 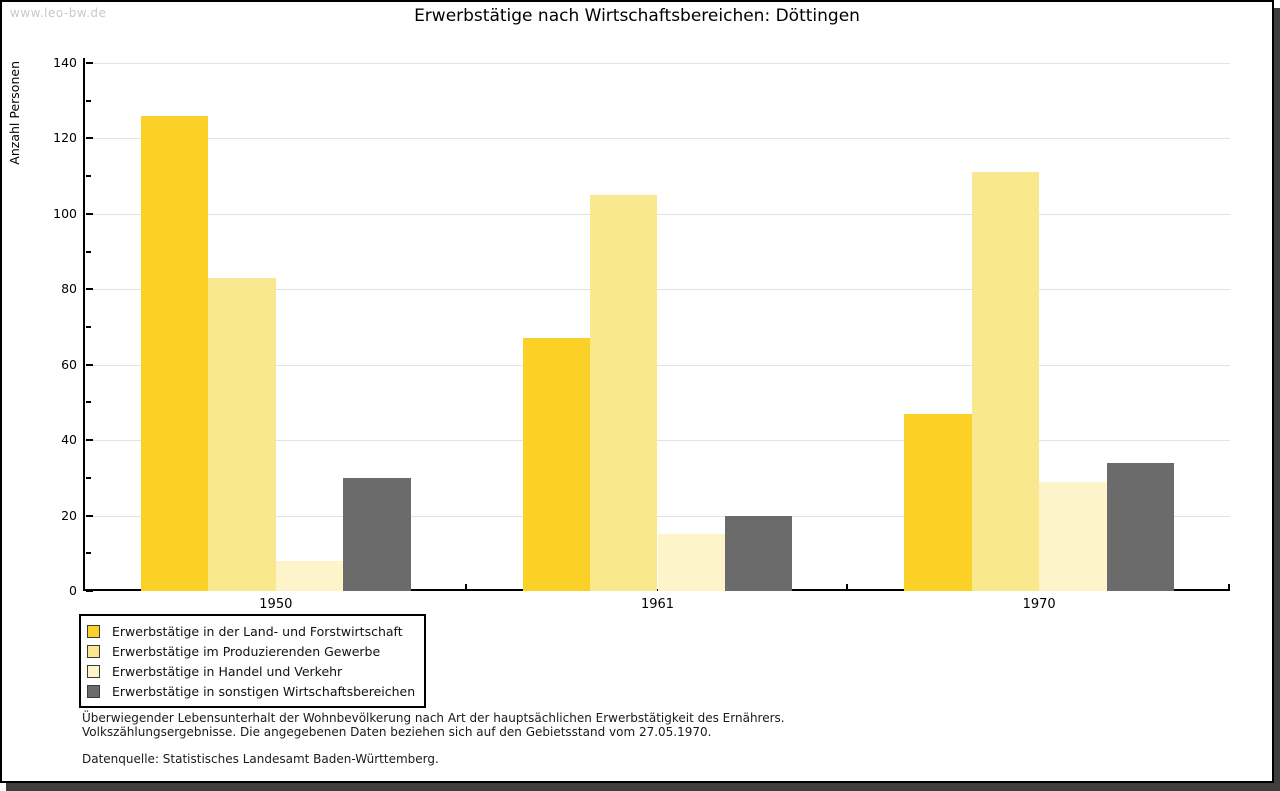 What do you see at coordinates (1005, 381) in the screenshot?
I see `bar-1970-series1` at bounding box center [1005, 381].